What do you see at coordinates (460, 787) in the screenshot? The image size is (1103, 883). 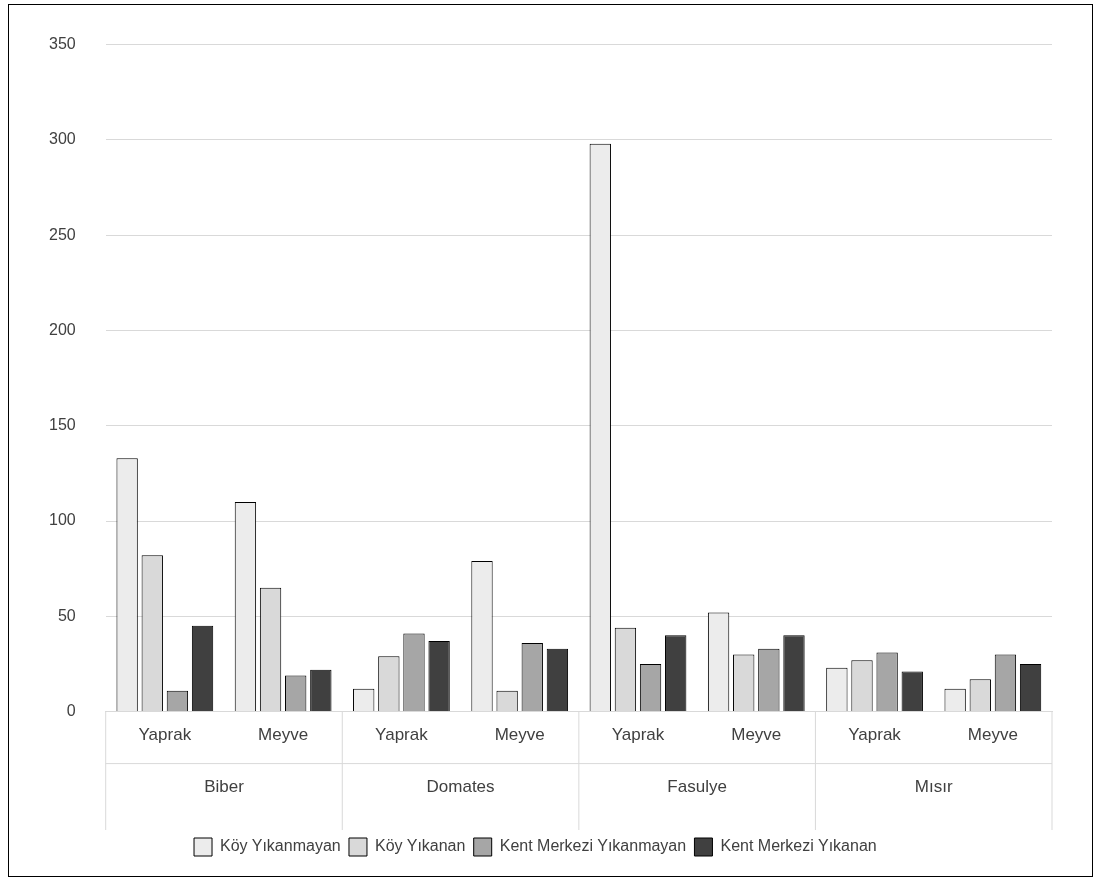 I see `text: Domates` at bounding box center [460, 787].